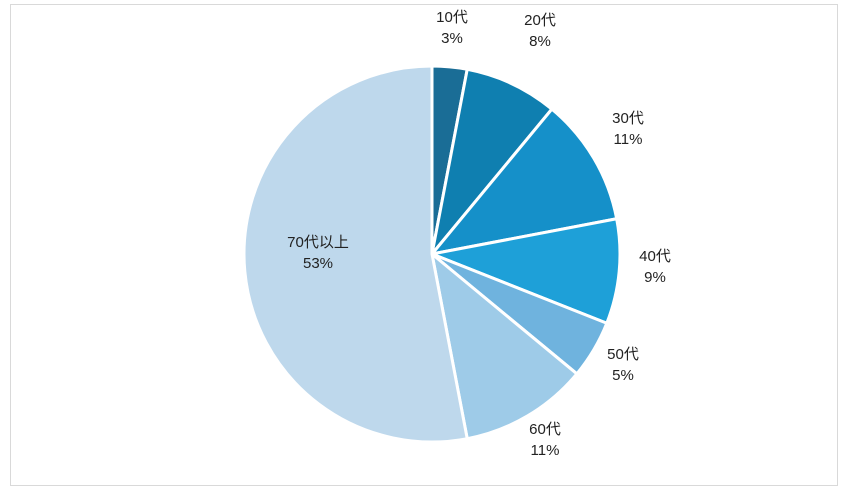 The width and height of the screenshot is (841, 491). I want to click on slice-label-4: 40代, so click(655, 256).